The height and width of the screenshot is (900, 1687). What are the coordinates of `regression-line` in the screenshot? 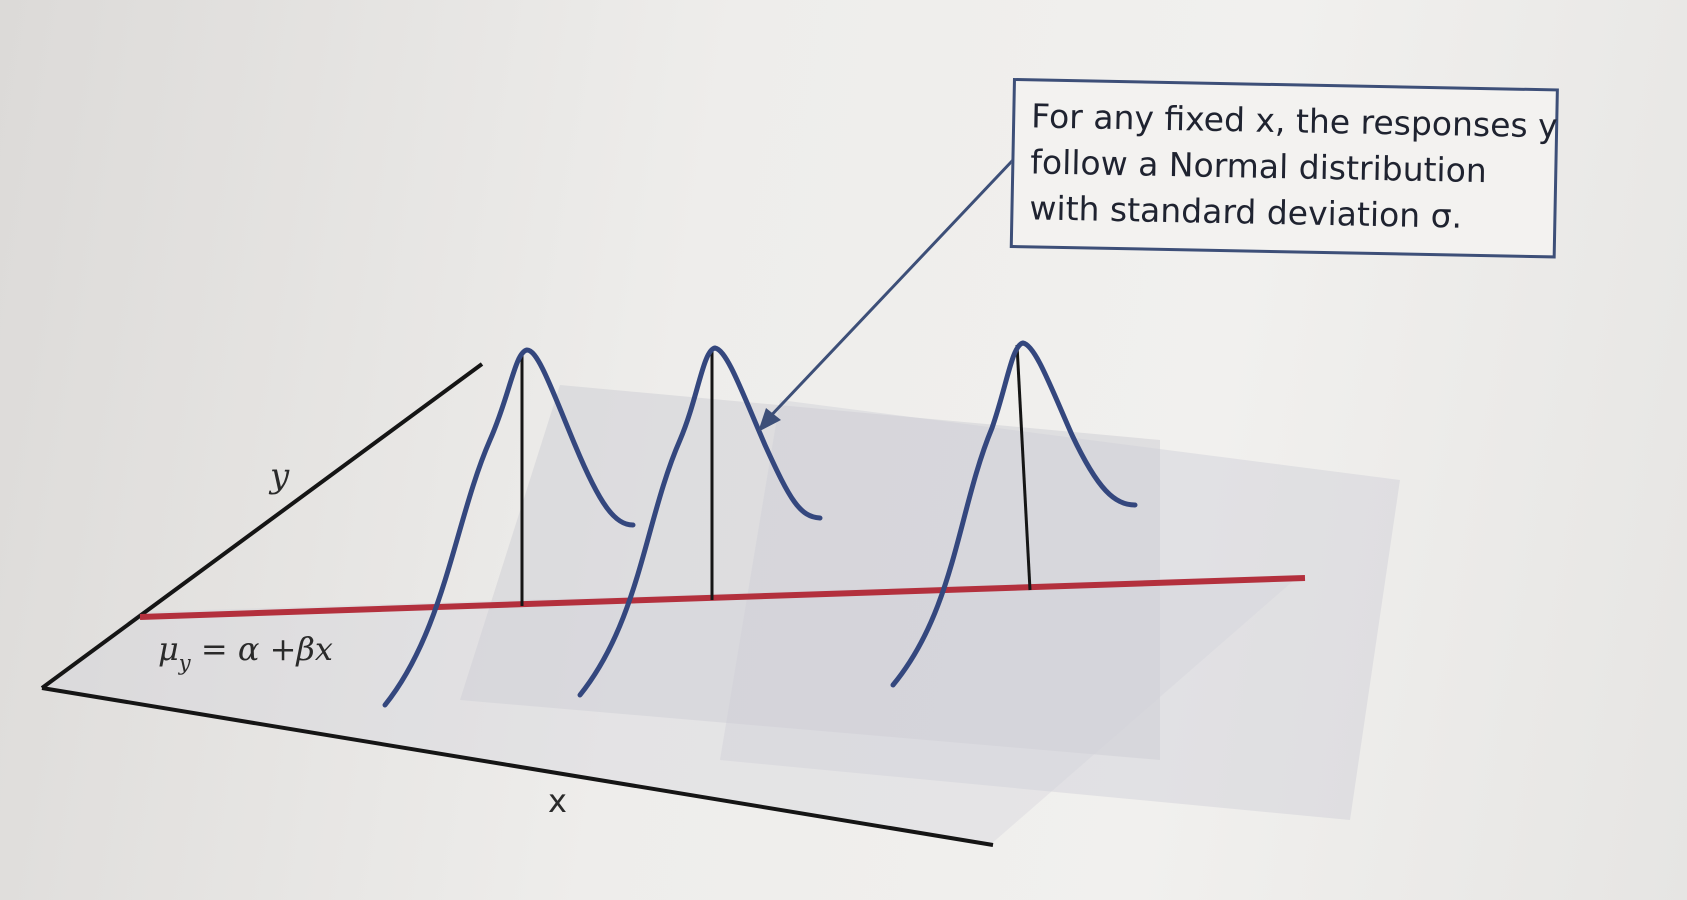 It's located at (722, 597).